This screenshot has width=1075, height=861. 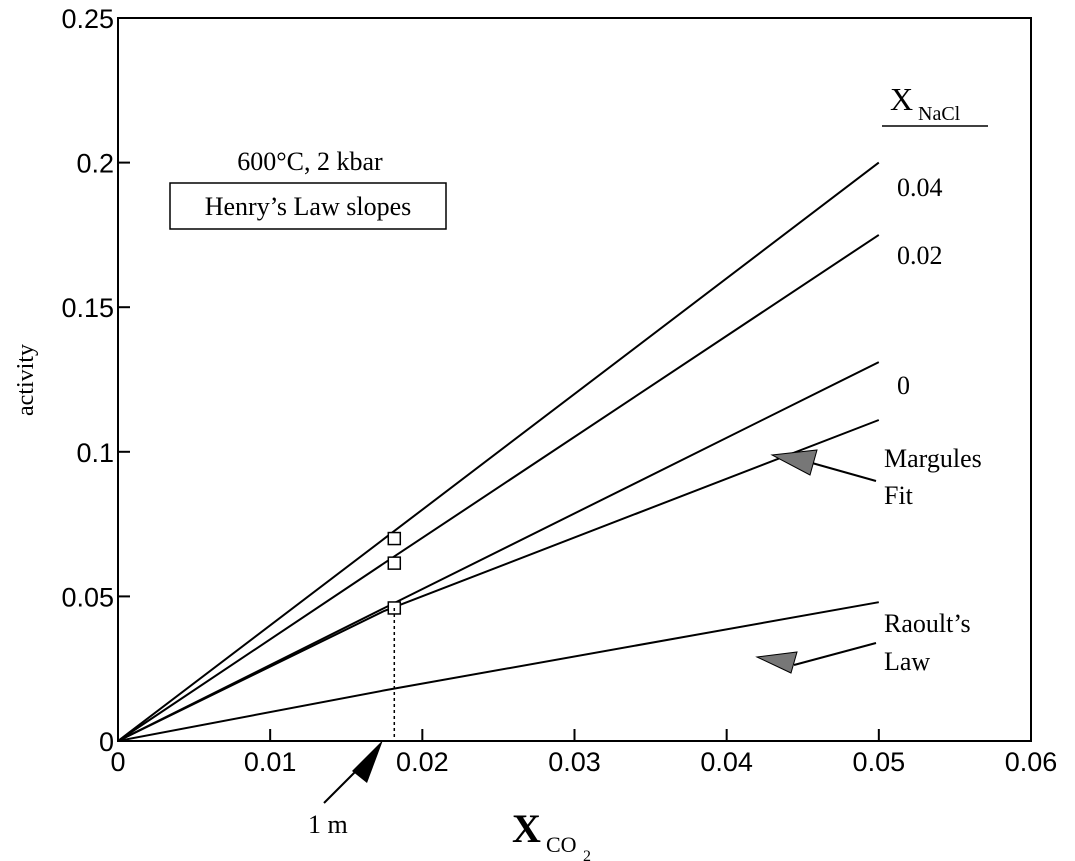 What do you see at coordinates (901, 99) in the screenshot?
I see `legend-title-main: X` at bounding box center [901, 99].